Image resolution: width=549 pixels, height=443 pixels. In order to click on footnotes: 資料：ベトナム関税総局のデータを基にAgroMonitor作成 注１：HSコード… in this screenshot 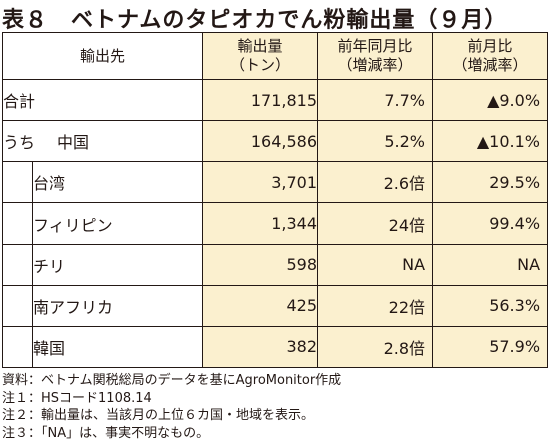, I will do `click(171, 407)`.